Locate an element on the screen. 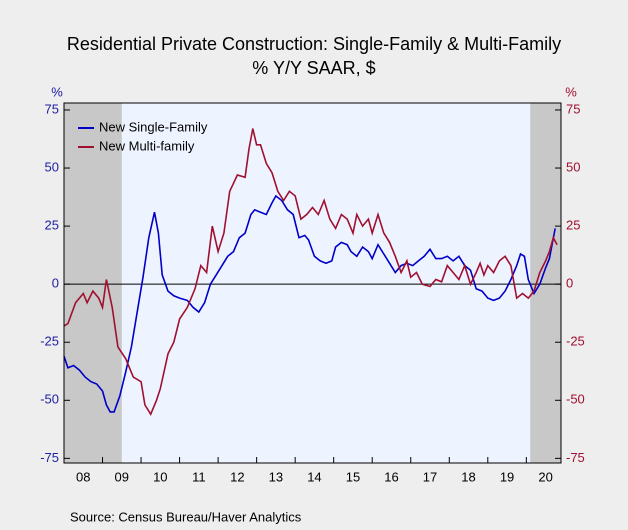 This screenshot has height=530, width=628. legend-label: New Multi-family is located at coordinates (147, 145).